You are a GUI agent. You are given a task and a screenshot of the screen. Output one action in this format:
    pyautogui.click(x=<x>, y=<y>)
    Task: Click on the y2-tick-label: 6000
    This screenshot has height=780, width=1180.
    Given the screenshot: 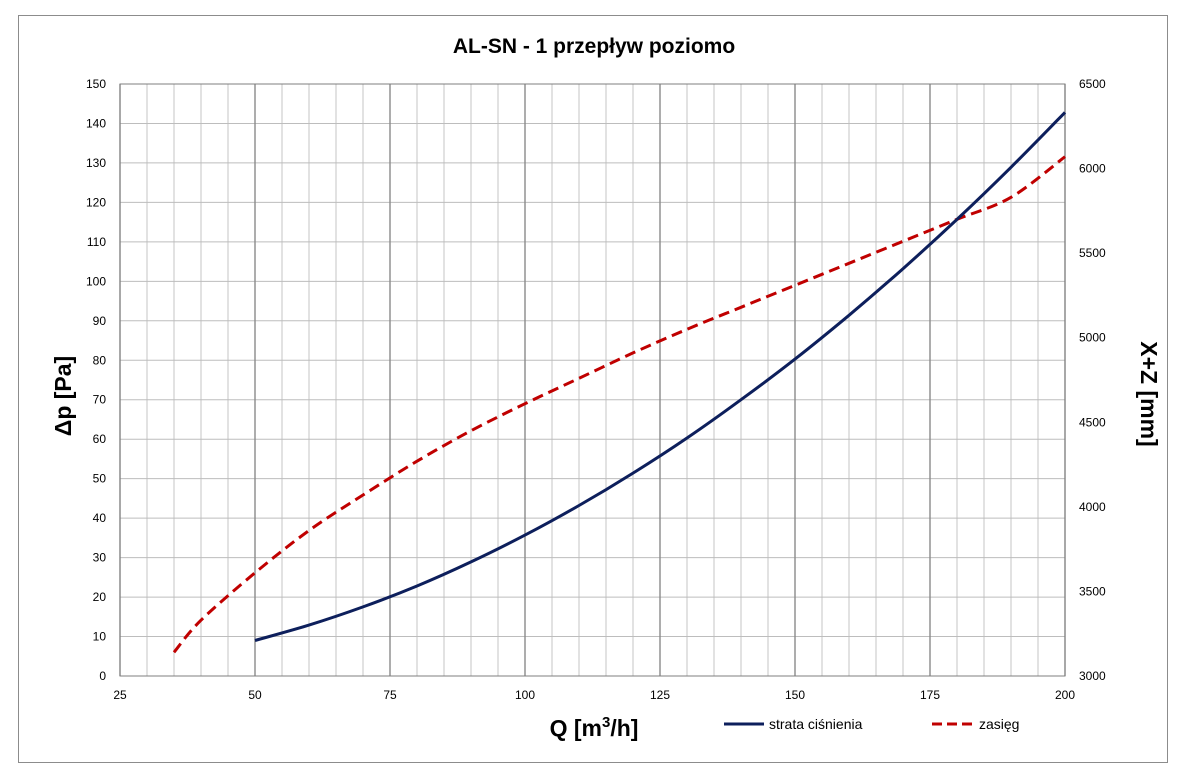 What is the action you would take?
    pyautogui.click(x=1092, y=169)
    